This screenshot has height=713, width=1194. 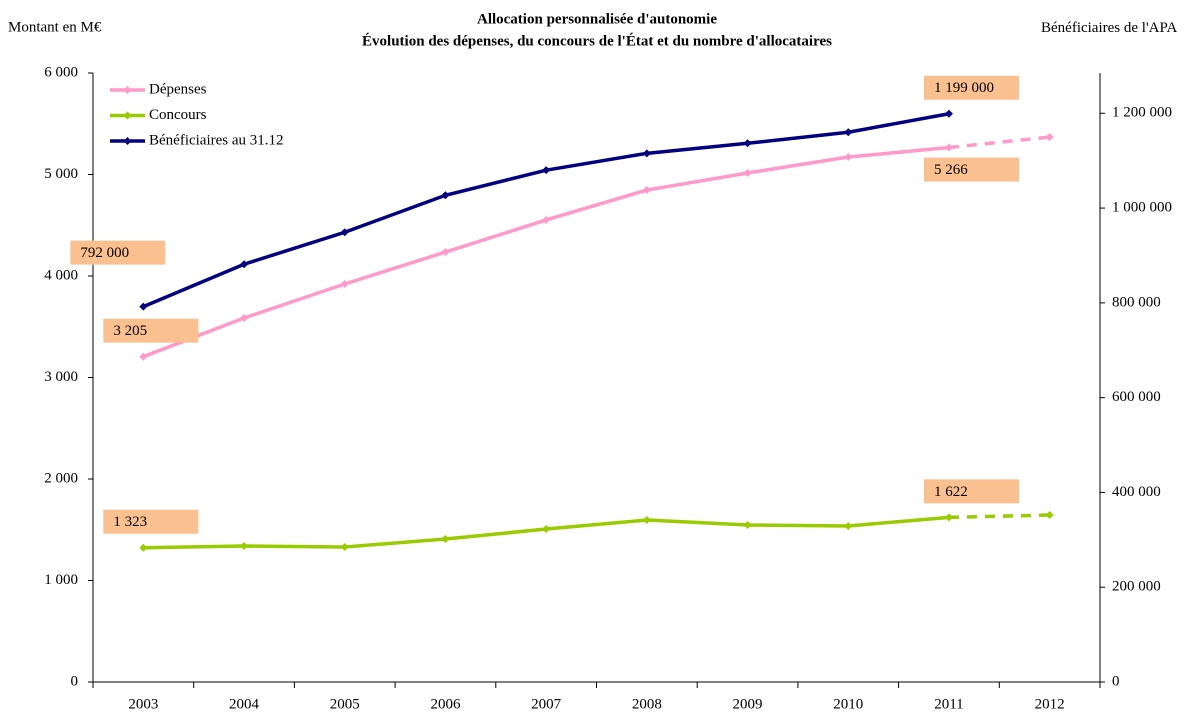 What do you see at coordinates (244, 704) in the screenshot?
I see `x-tick-label: 2004` at bounding box center [244, 704].